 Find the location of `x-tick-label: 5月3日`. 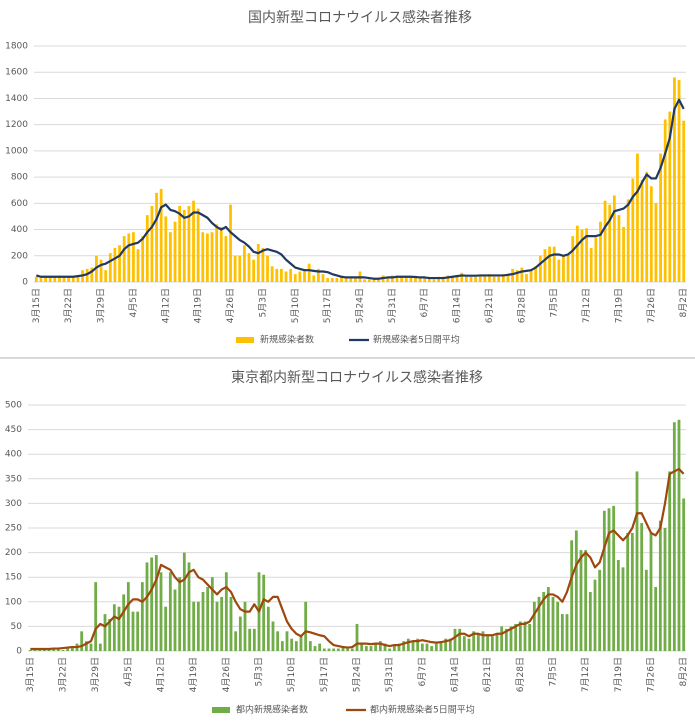

x-tick-label: 5月3日 is located at coordinates (259, 671).